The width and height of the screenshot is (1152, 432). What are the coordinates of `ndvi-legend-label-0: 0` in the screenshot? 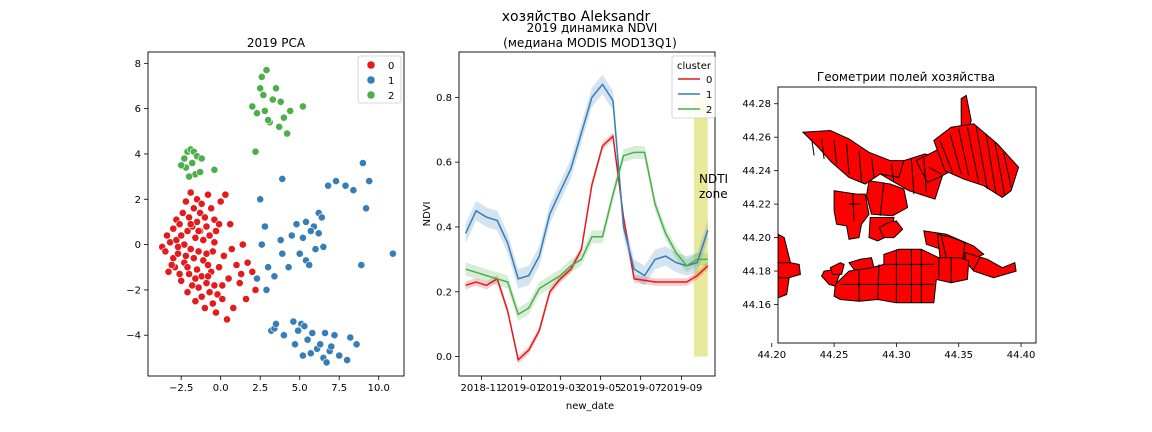 It's located at (709, 80).